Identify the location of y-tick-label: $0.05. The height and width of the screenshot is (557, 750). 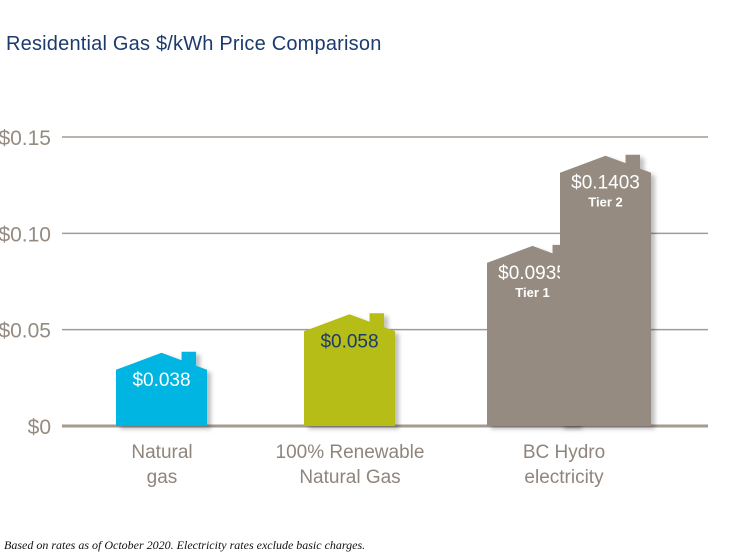
(25, 331).